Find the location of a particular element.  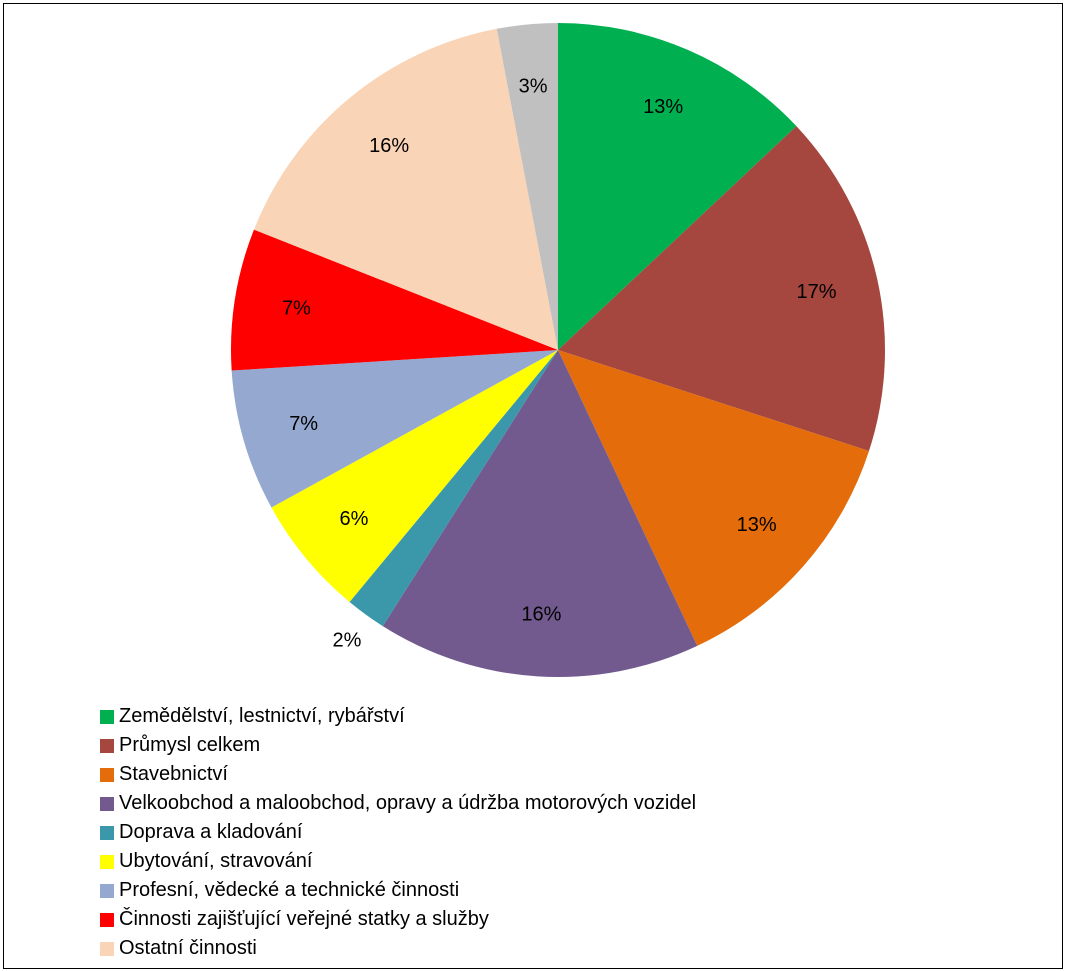

legend-item: Doprava a kladování is located at coordinates (398, 832).